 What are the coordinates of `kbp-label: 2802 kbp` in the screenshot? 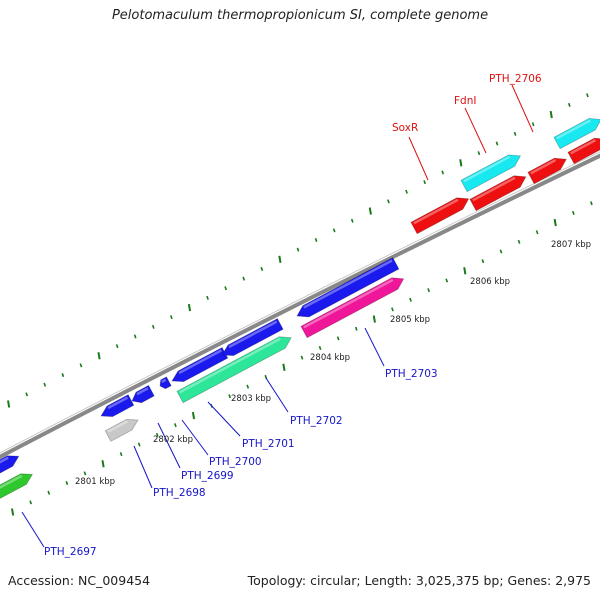 It's located at (173, 440).